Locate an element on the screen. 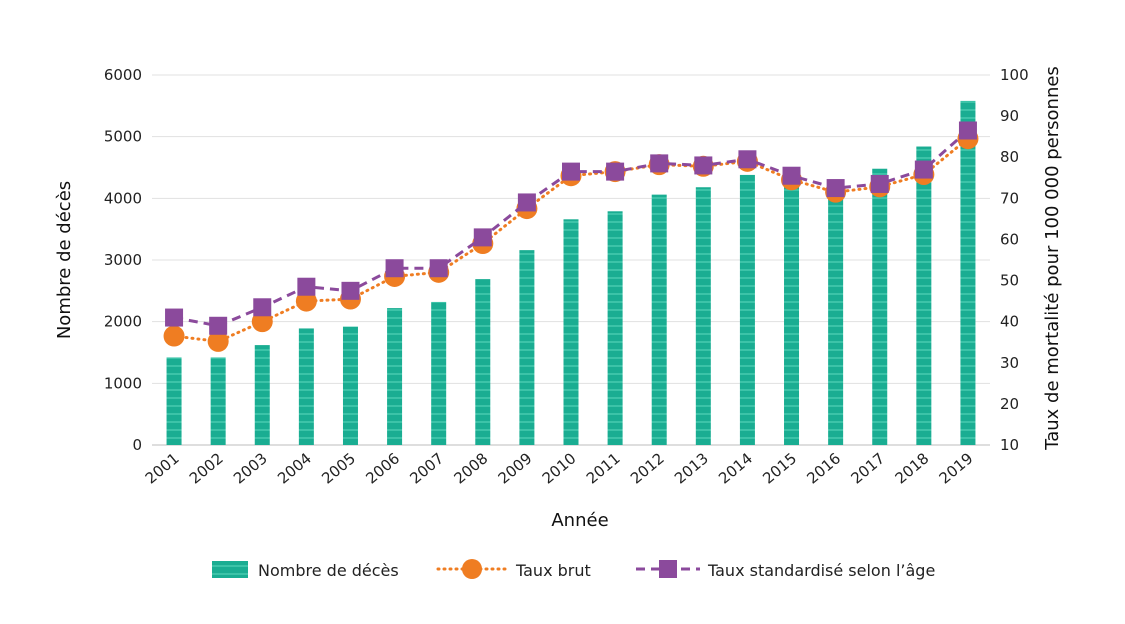 The width and height of the screenshot is (1125, 624). y-right-tick-label: 80 is located at coordinates (1009, 157).